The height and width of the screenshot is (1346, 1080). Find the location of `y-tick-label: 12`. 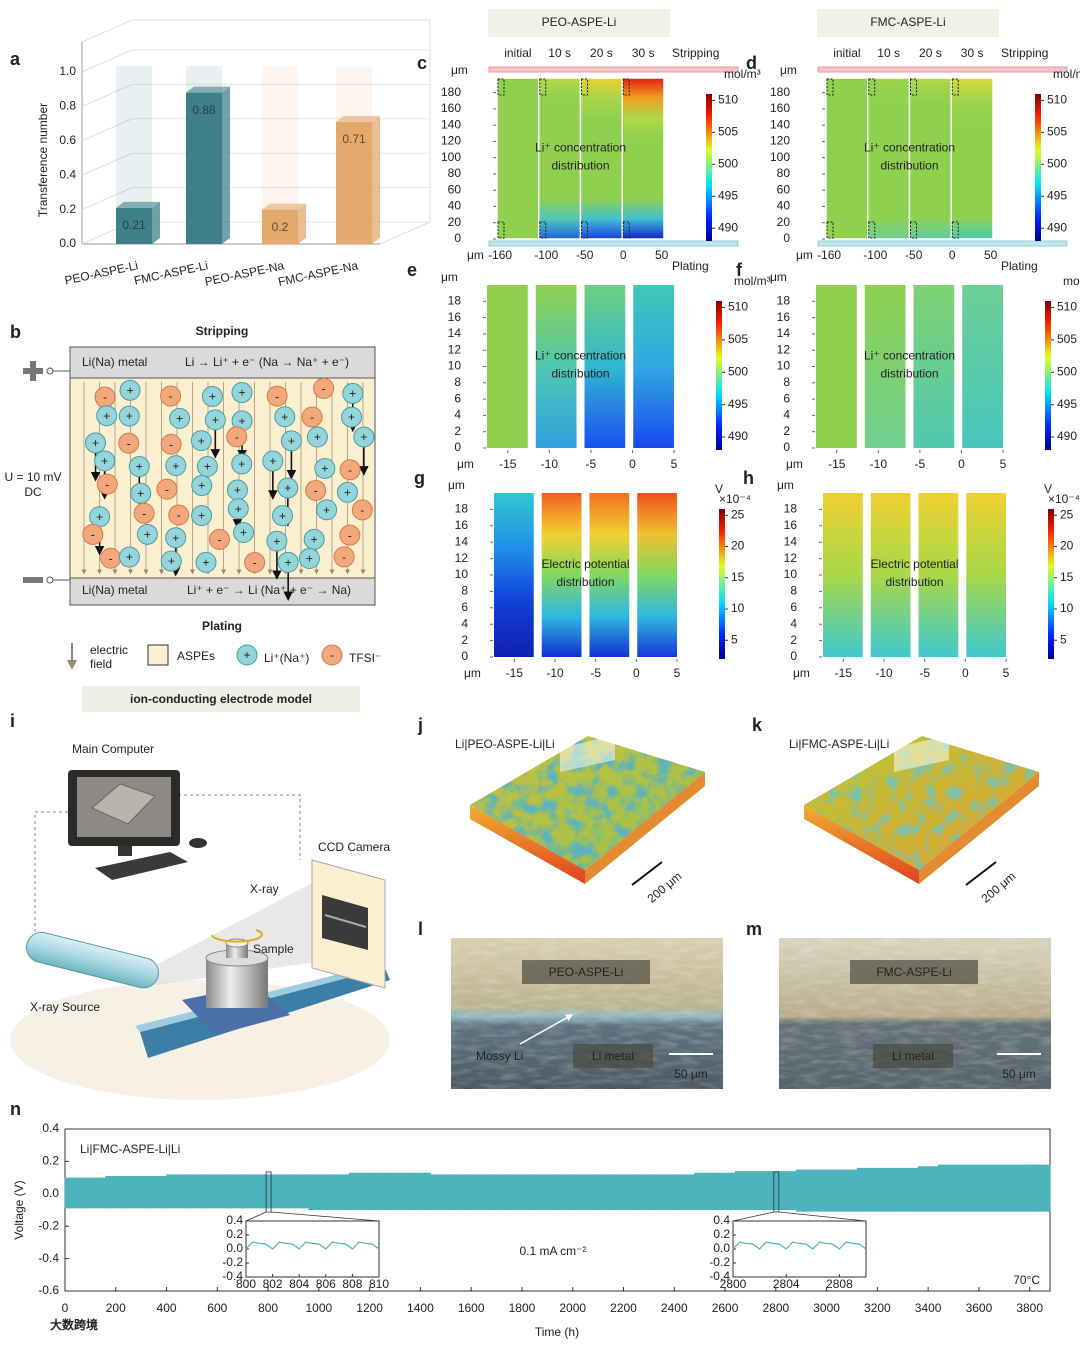

y-tick-label: 12 is located at coordinates (455, 349).